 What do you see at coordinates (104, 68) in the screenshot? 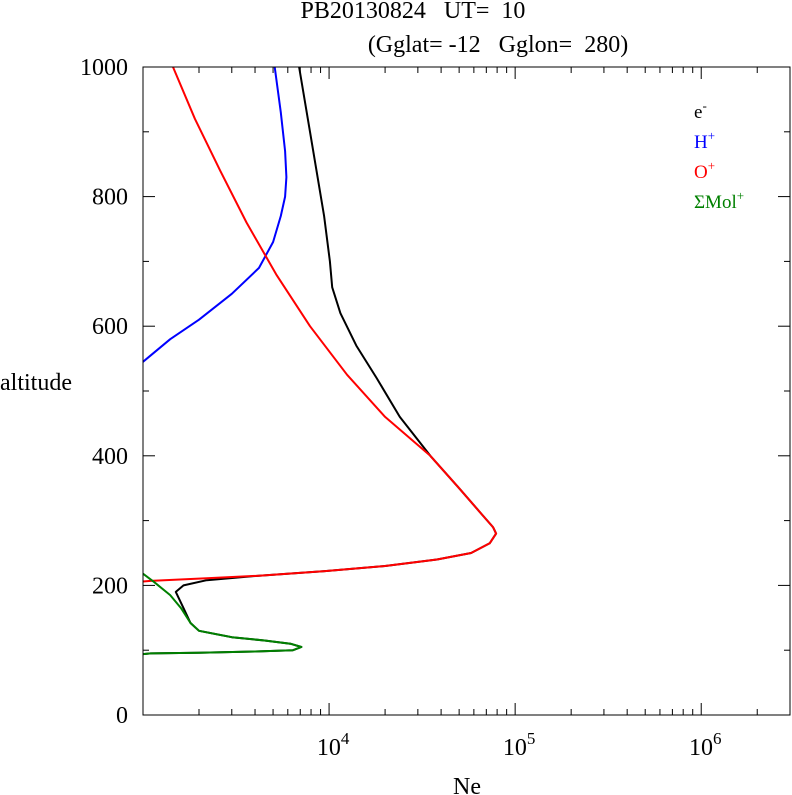
I see `y-tick-label: 1000` at bounding box center [104, 68].